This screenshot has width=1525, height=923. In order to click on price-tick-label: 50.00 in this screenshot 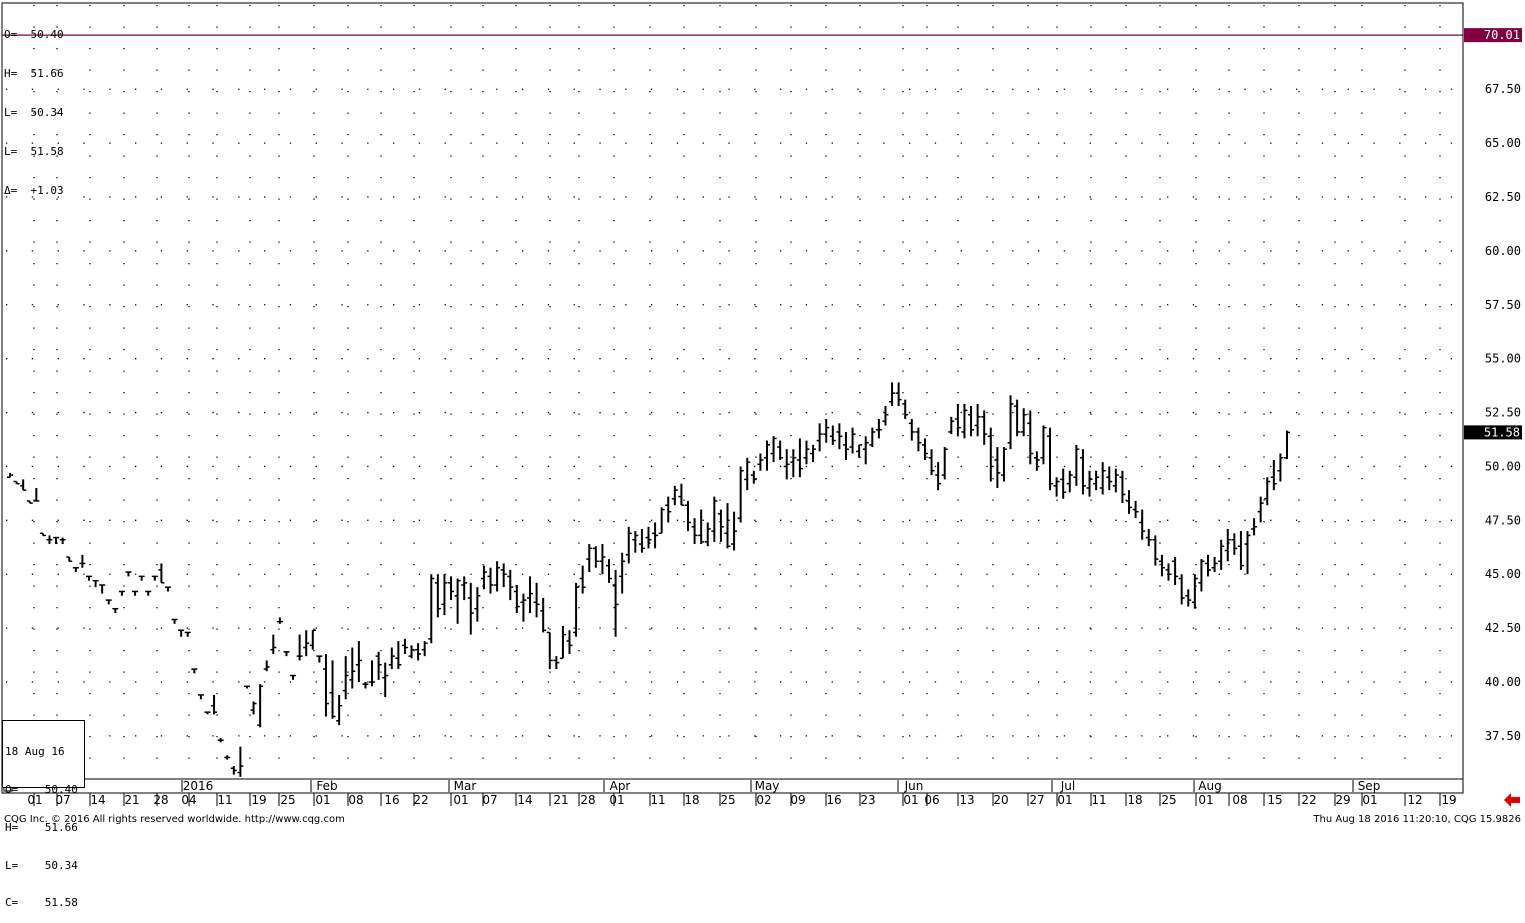, I will do `click(1503, 466)`.